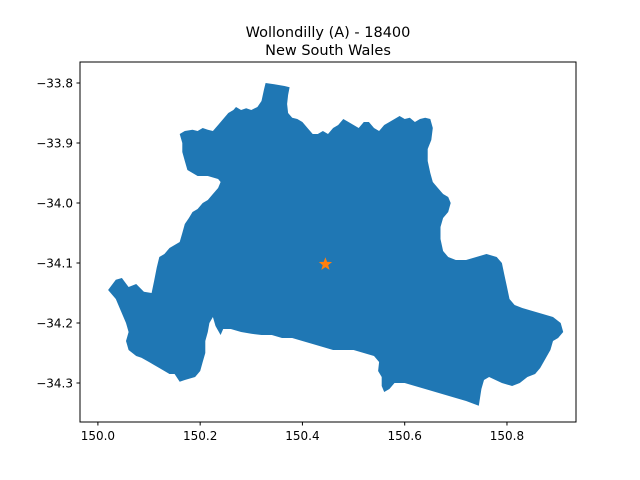  What do you see at coordinates (302, 436) in the screenshot?
I see `x-tick-label: 150.4` at bounding box center [302, 436].